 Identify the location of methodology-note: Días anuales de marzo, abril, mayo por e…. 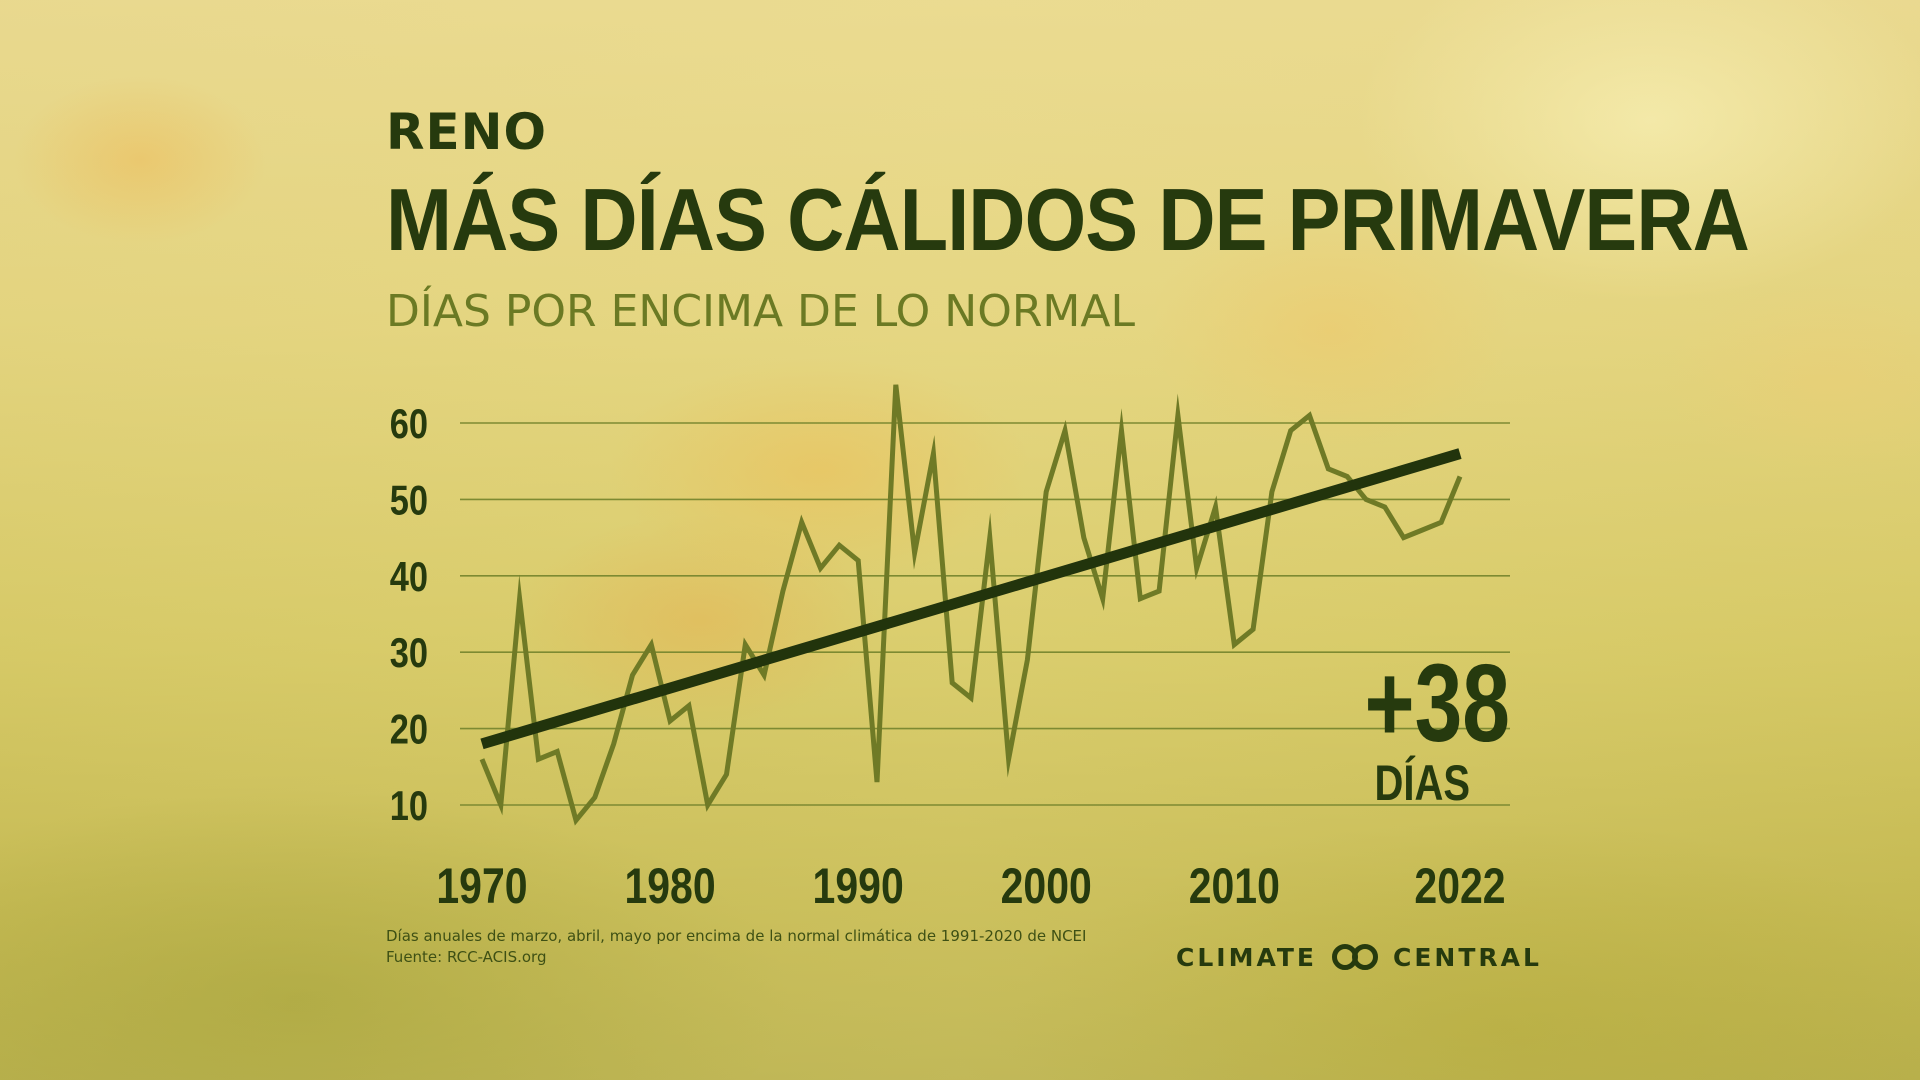
(736, 936).